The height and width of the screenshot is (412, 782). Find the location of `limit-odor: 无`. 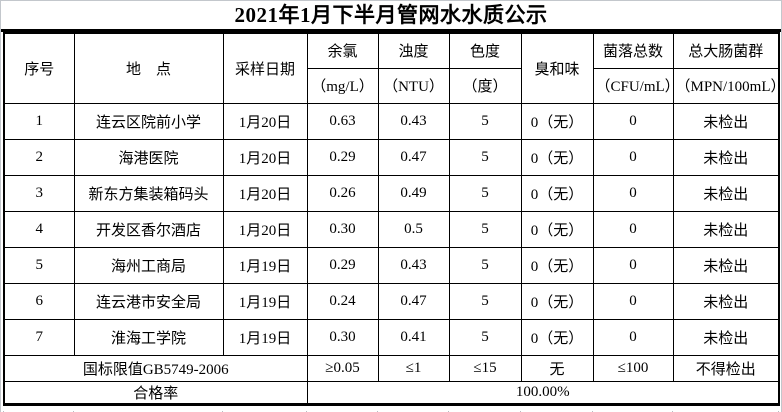

limit-odor: 无 is located at coordinates (557, 368).